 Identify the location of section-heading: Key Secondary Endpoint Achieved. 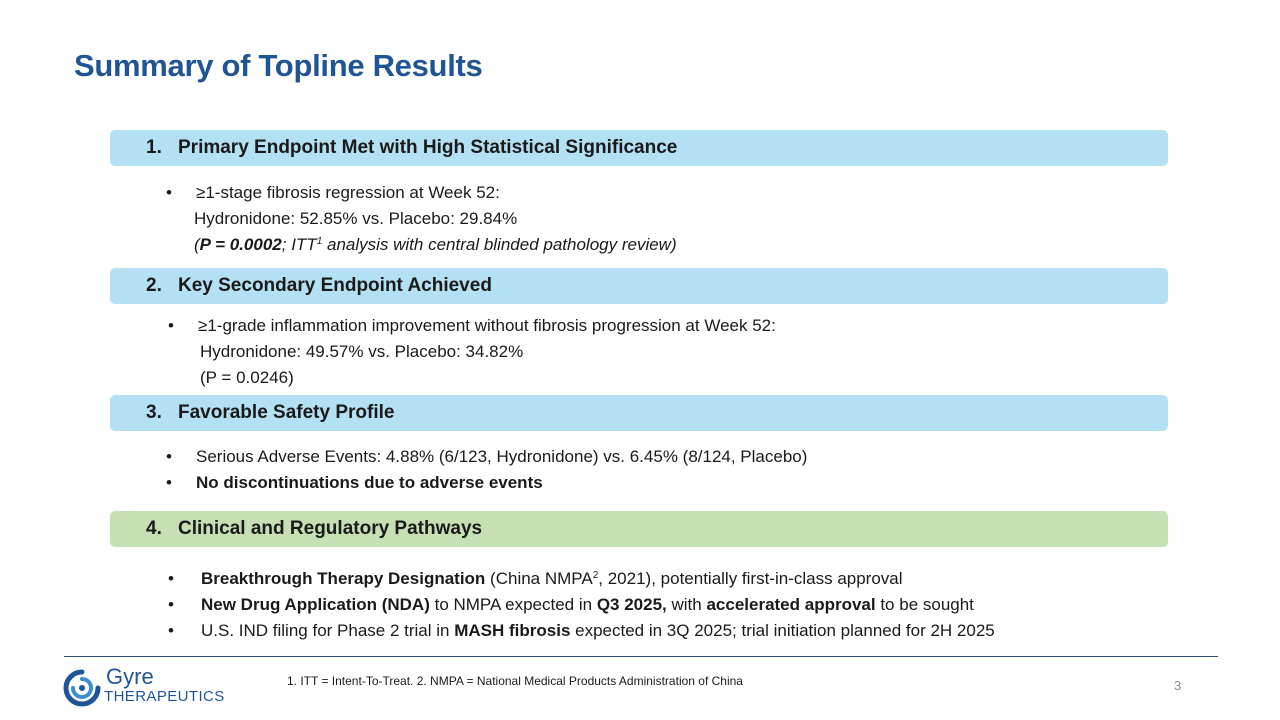
(335, 285).